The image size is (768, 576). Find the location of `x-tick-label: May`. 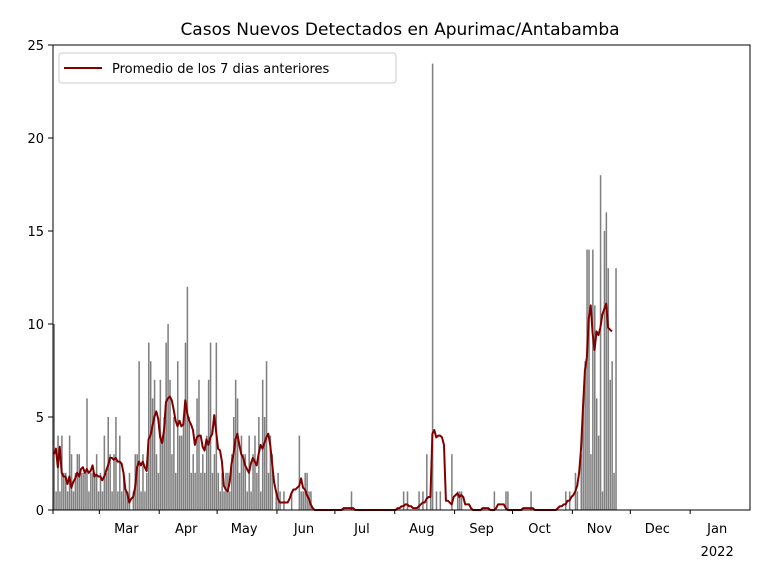

x-tick-label: May is located at coordinates (244, 529).